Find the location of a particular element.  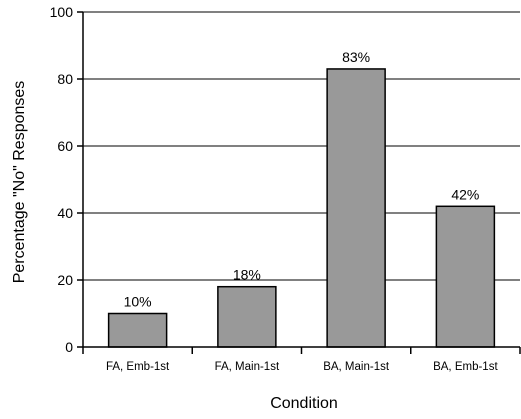

y-tick-label: 20 is located at coordinates (65, 280).